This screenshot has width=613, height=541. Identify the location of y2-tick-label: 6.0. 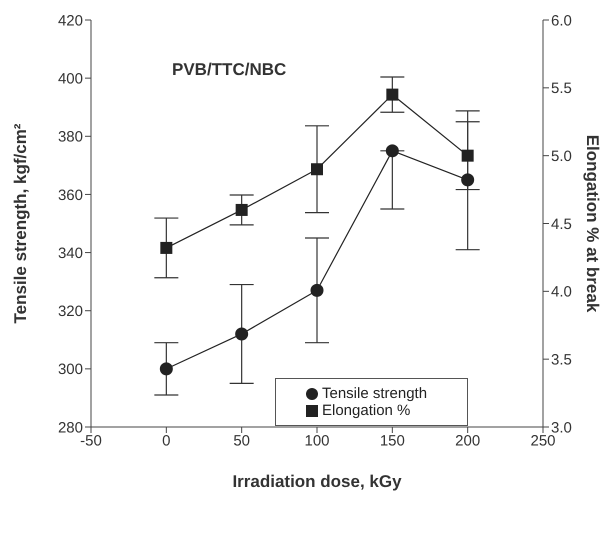
(561, 21).